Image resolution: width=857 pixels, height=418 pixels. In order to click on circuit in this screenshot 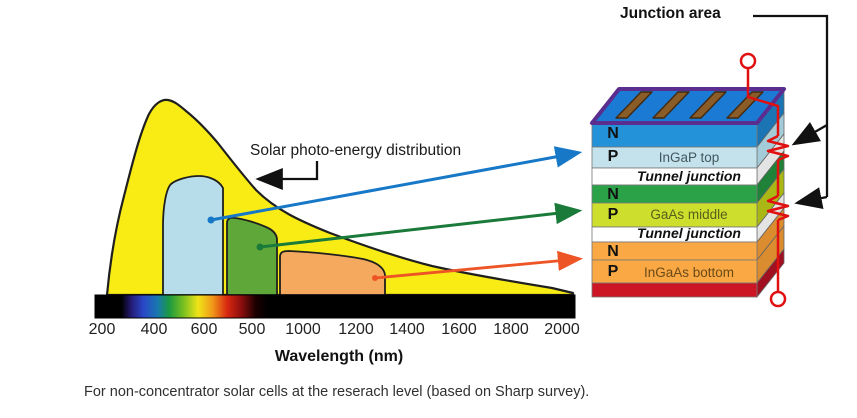, I will do `click(764, 180)`.